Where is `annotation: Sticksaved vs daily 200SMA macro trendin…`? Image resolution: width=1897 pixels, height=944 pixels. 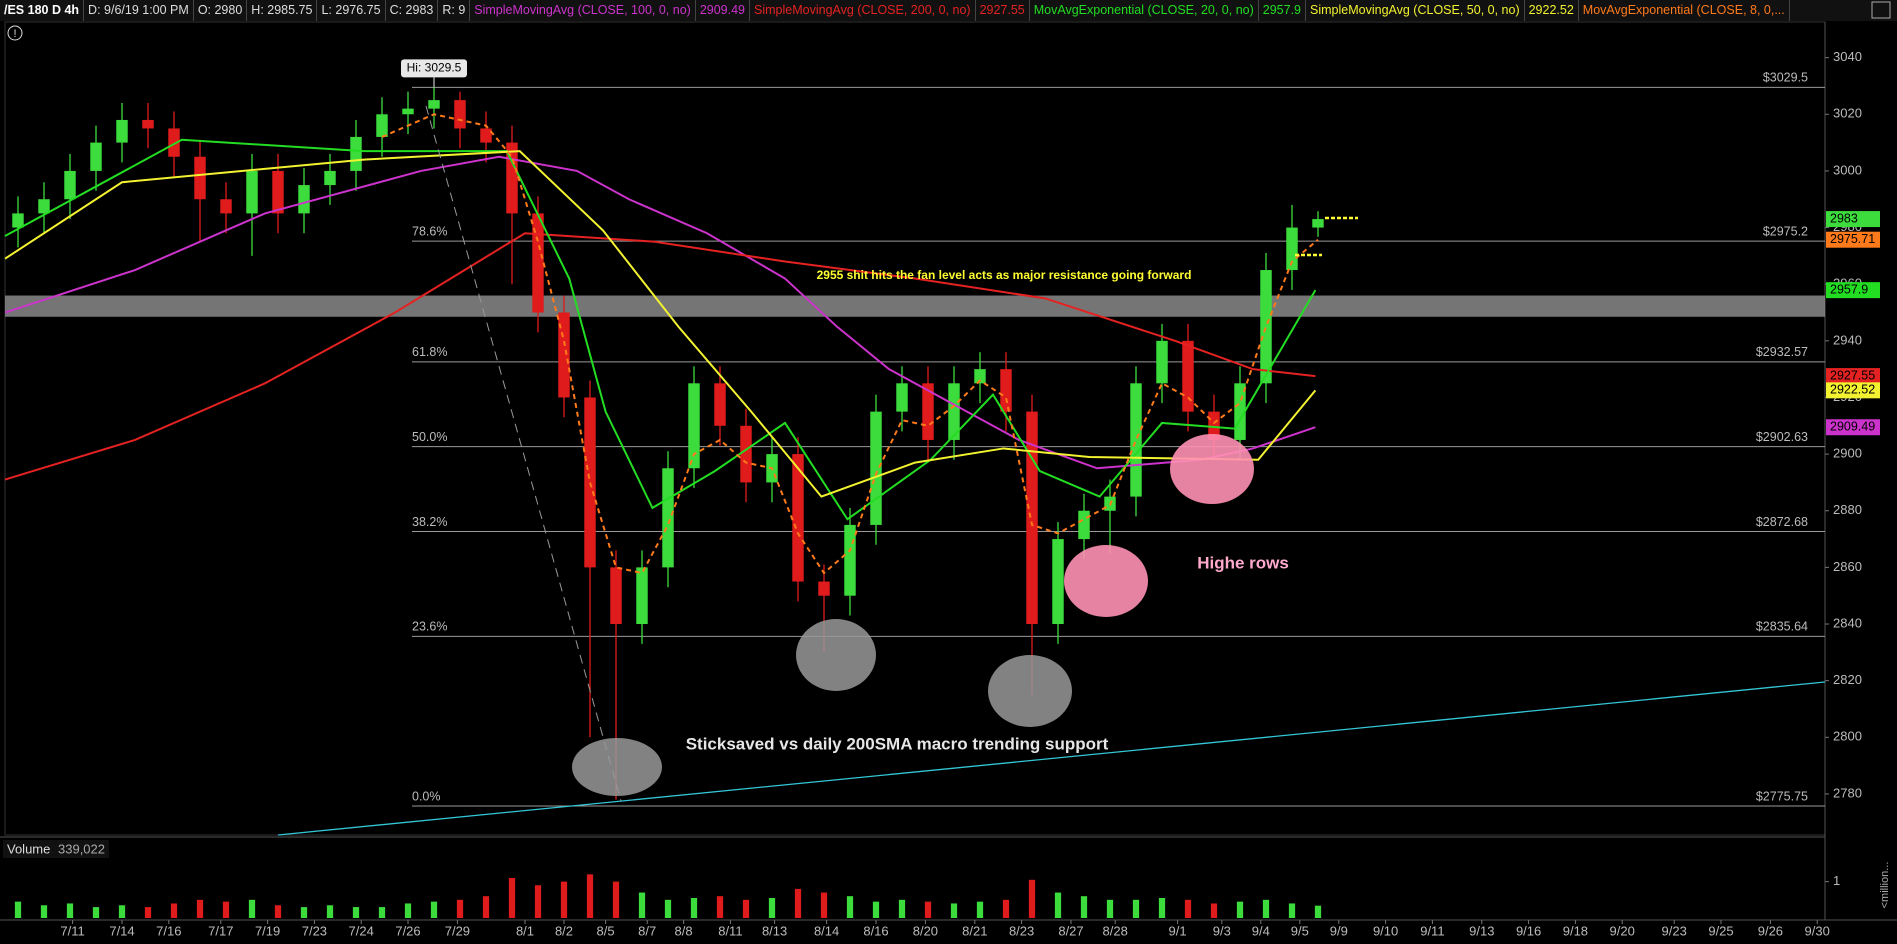
annotation: Sticksaved vs daily 200SMA macro trendin… is located at coordinates (897, 743).